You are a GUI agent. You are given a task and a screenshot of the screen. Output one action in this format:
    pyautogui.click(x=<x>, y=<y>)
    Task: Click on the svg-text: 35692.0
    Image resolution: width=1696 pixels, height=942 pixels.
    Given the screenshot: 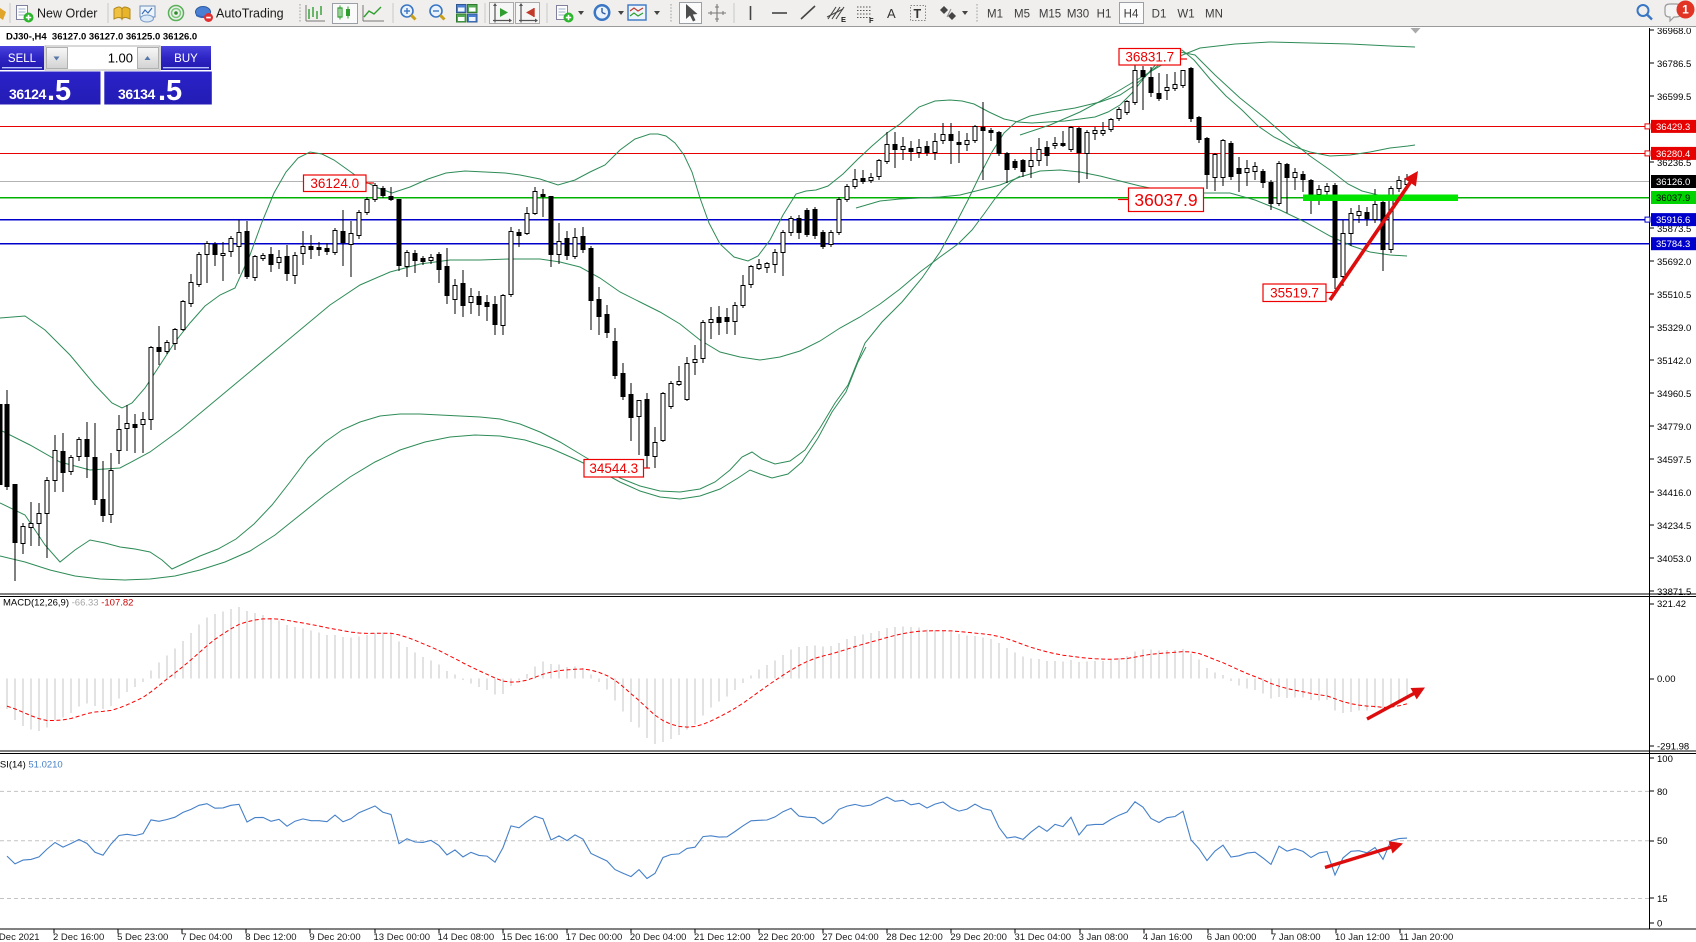 What is the action you would take?
    pyautogui.click(x=1674, y=262)
    